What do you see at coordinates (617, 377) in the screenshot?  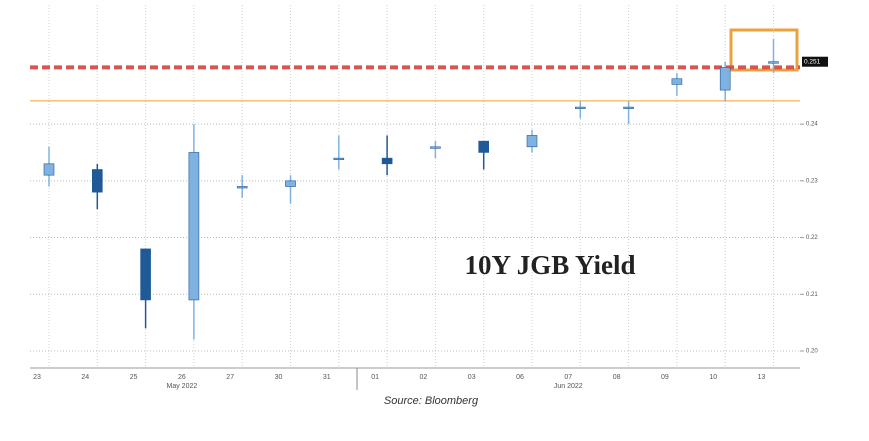 I see `x-tick-label: 08` at bounding box center [617, 377].